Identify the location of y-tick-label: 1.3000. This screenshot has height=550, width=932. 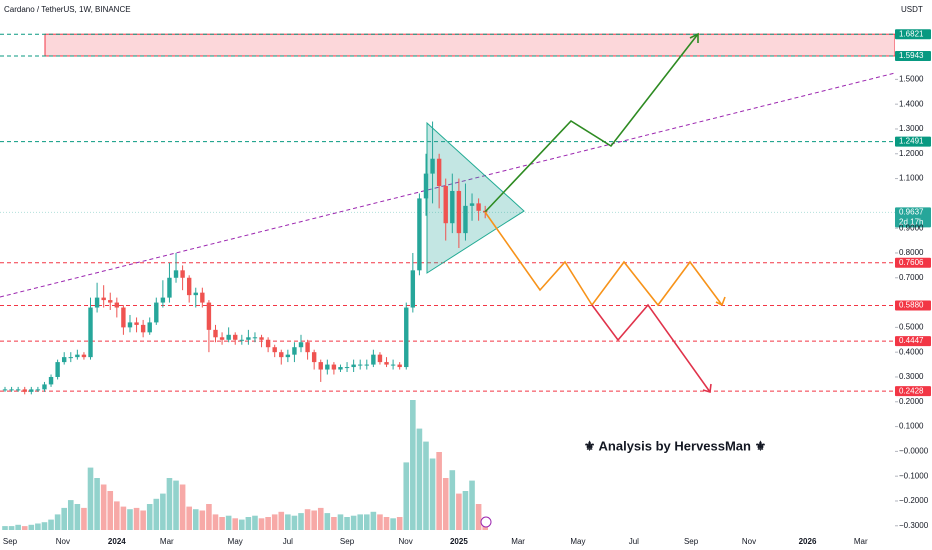
(911, 128).